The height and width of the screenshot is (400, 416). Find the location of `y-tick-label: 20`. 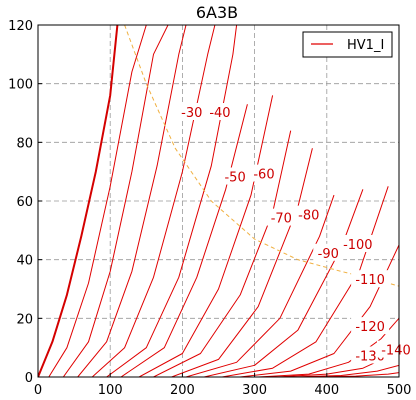

y-tick-label: 20 is located at coordinates (24, 319).